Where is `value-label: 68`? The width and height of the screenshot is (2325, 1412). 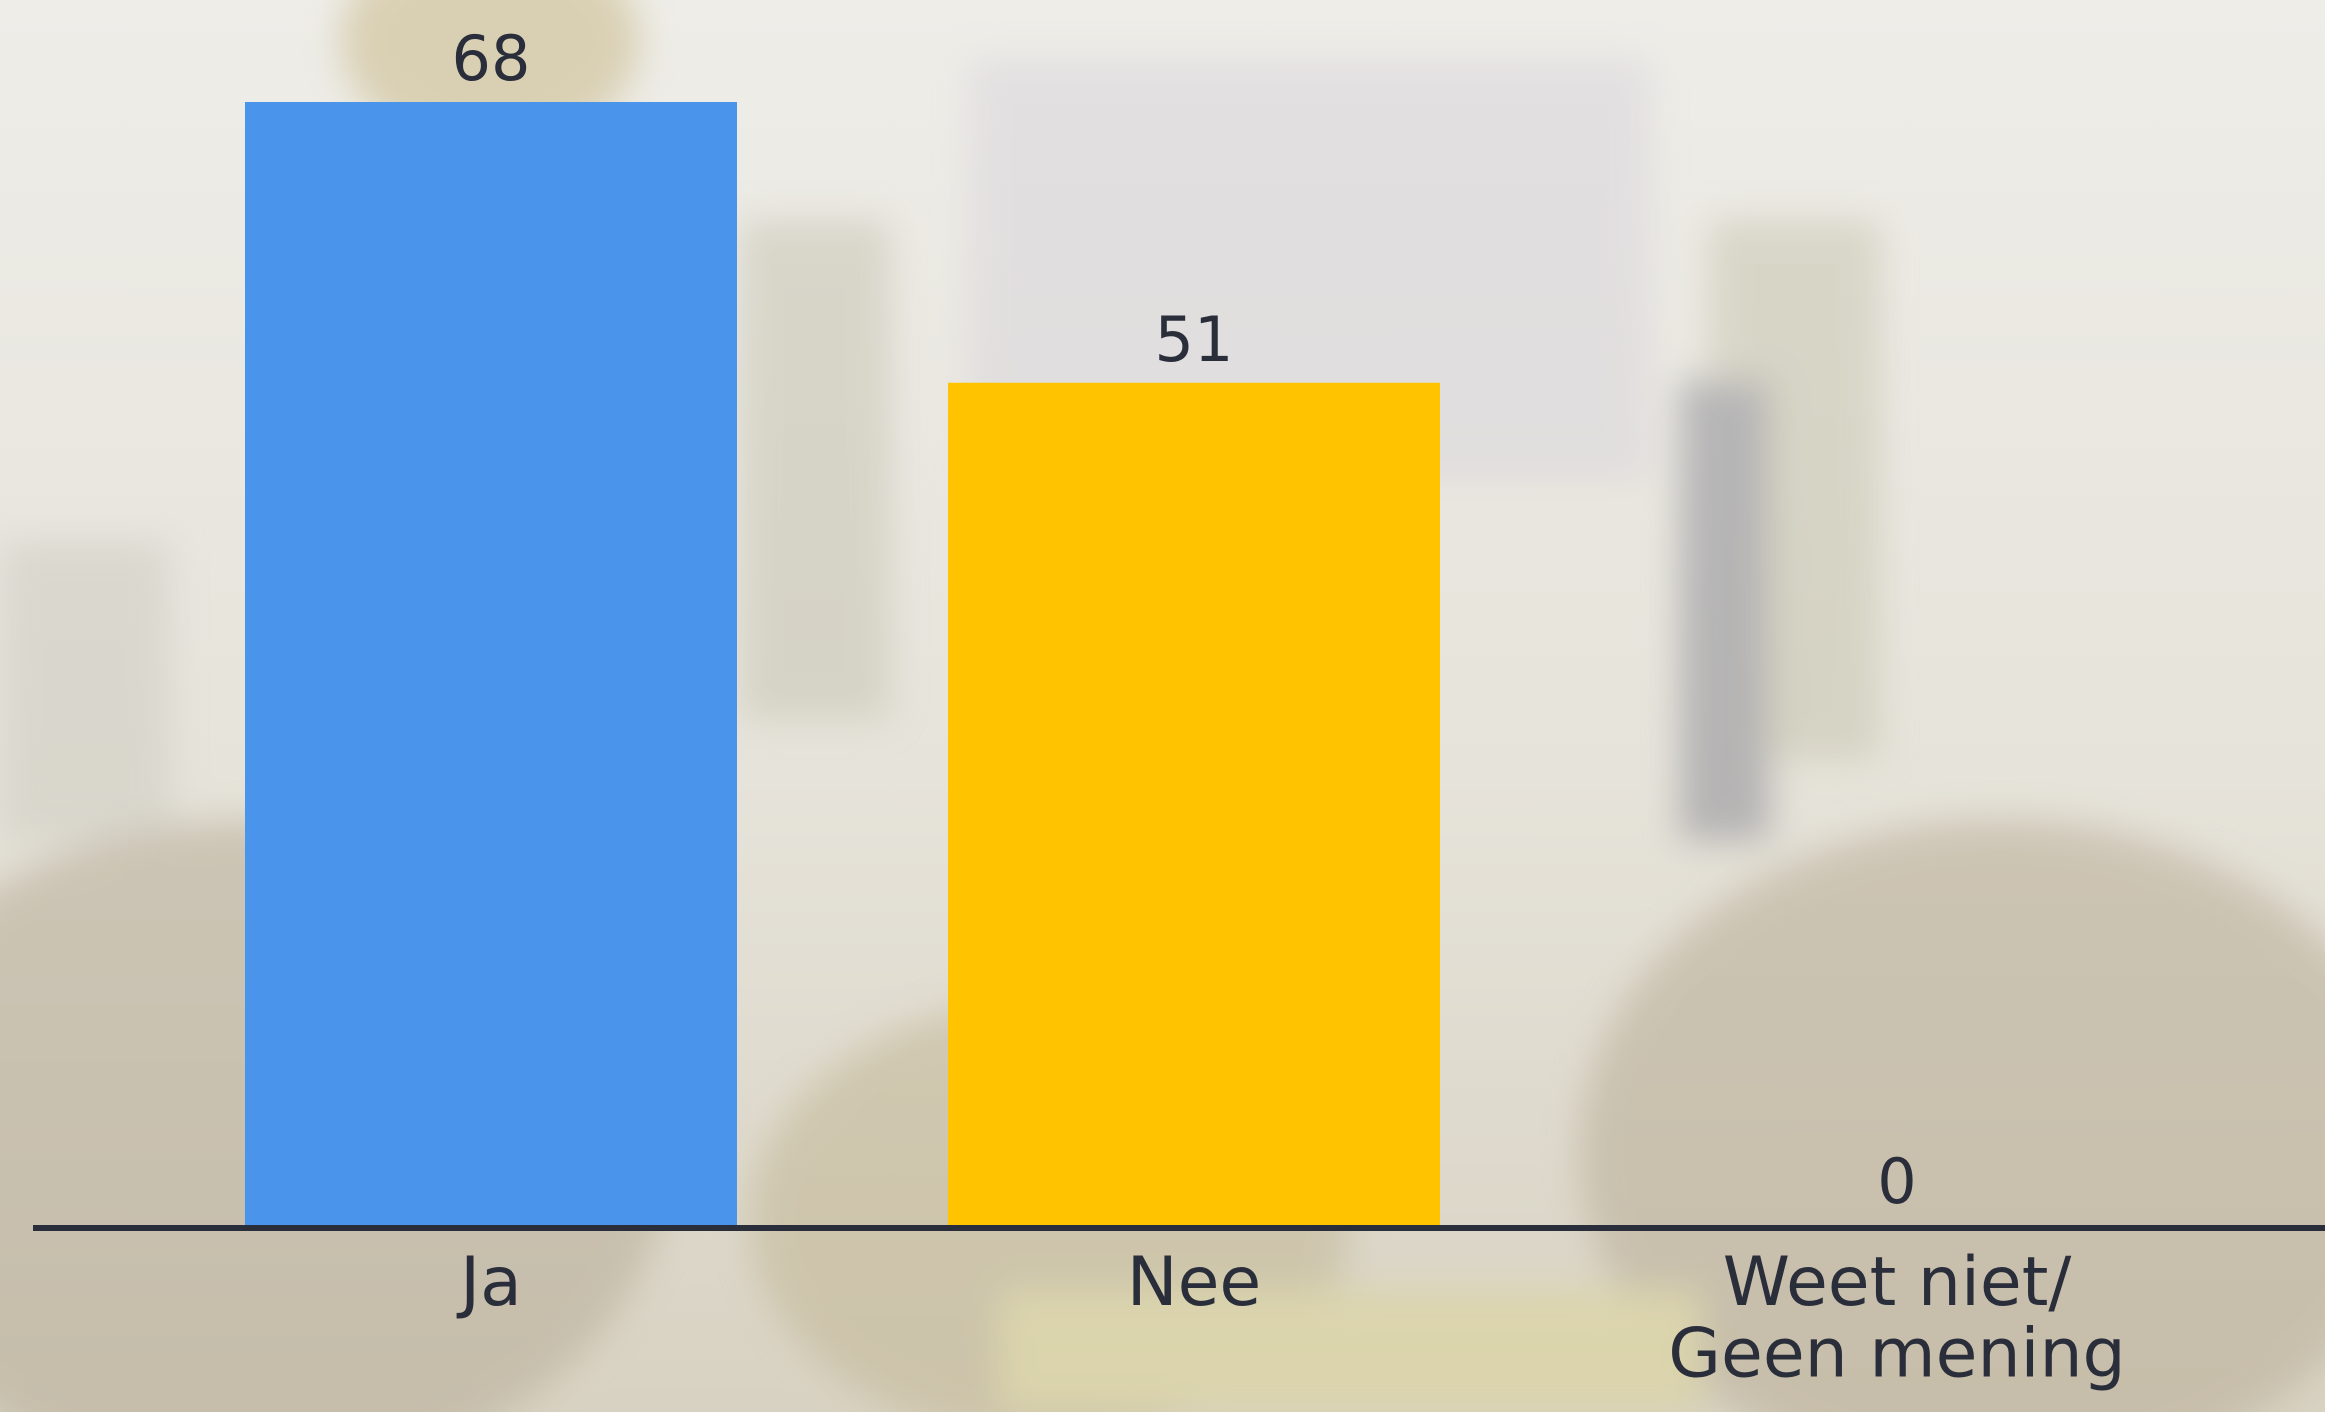 value-label: 68 is located at coordinates (491, 58).